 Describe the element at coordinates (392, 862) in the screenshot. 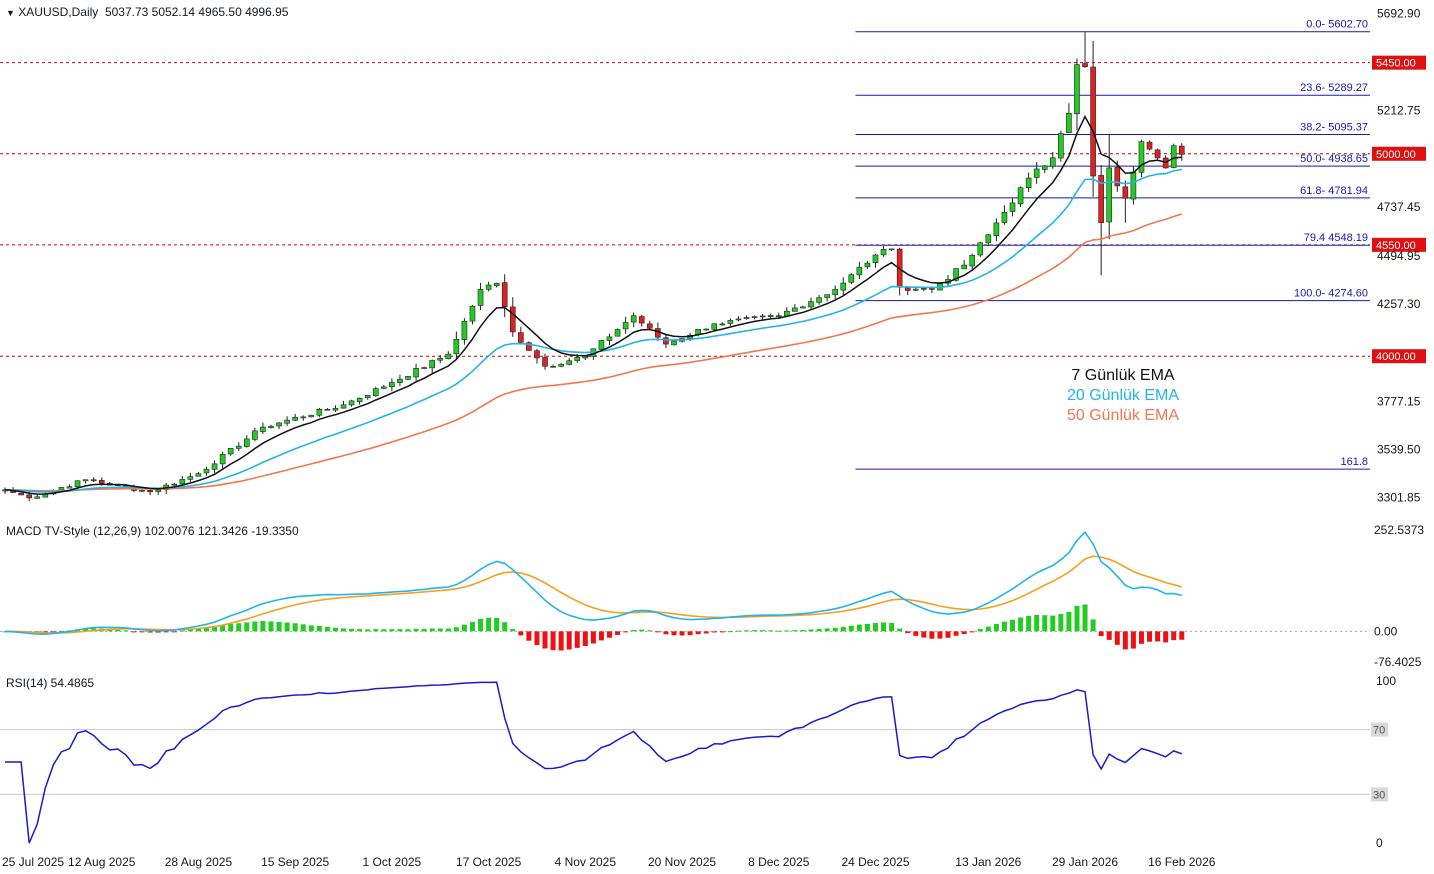

I see `x-tick-label: 1 Oct 2025` at that location.